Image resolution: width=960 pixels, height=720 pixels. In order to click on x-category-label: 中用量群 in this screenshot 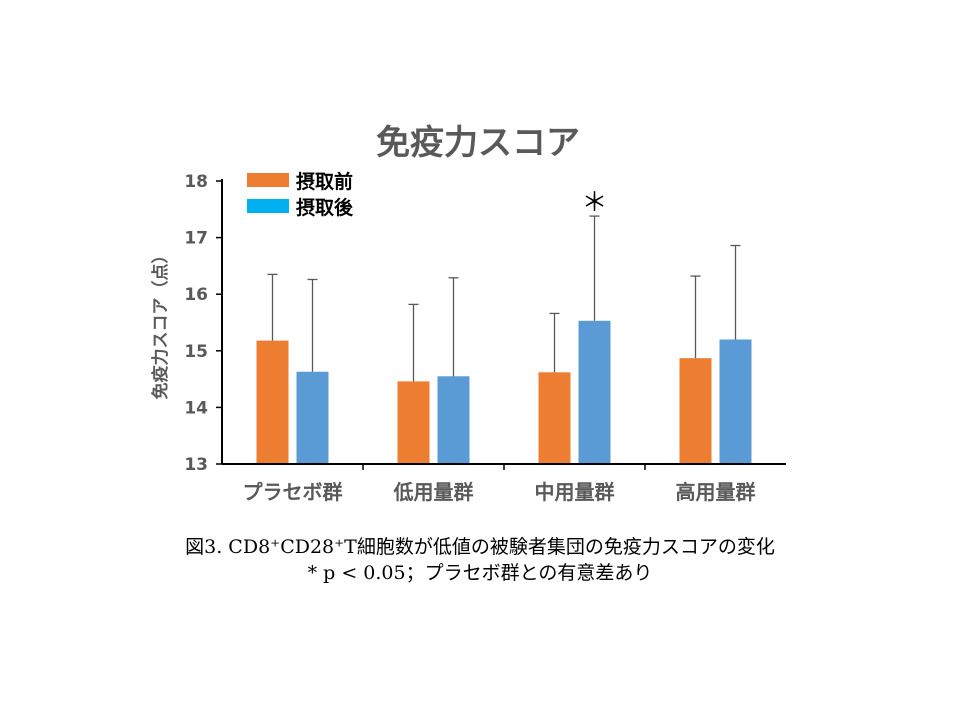, I will do `click(575, 492)`.